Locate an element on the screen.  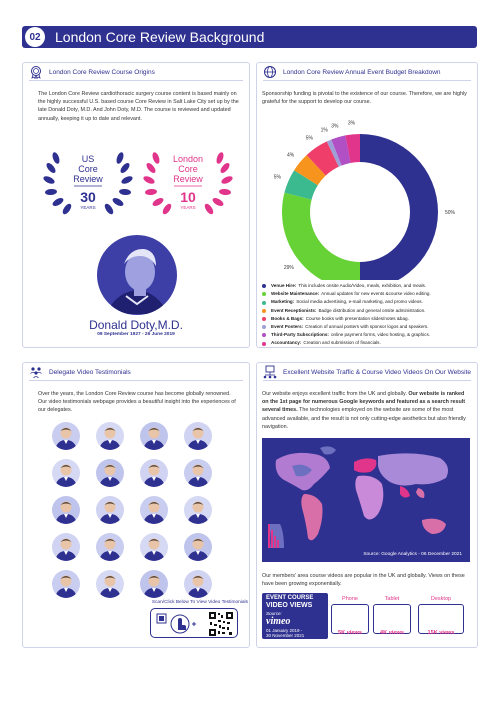
device-views-desktop: 15K views is located at coordinates (441, 633).